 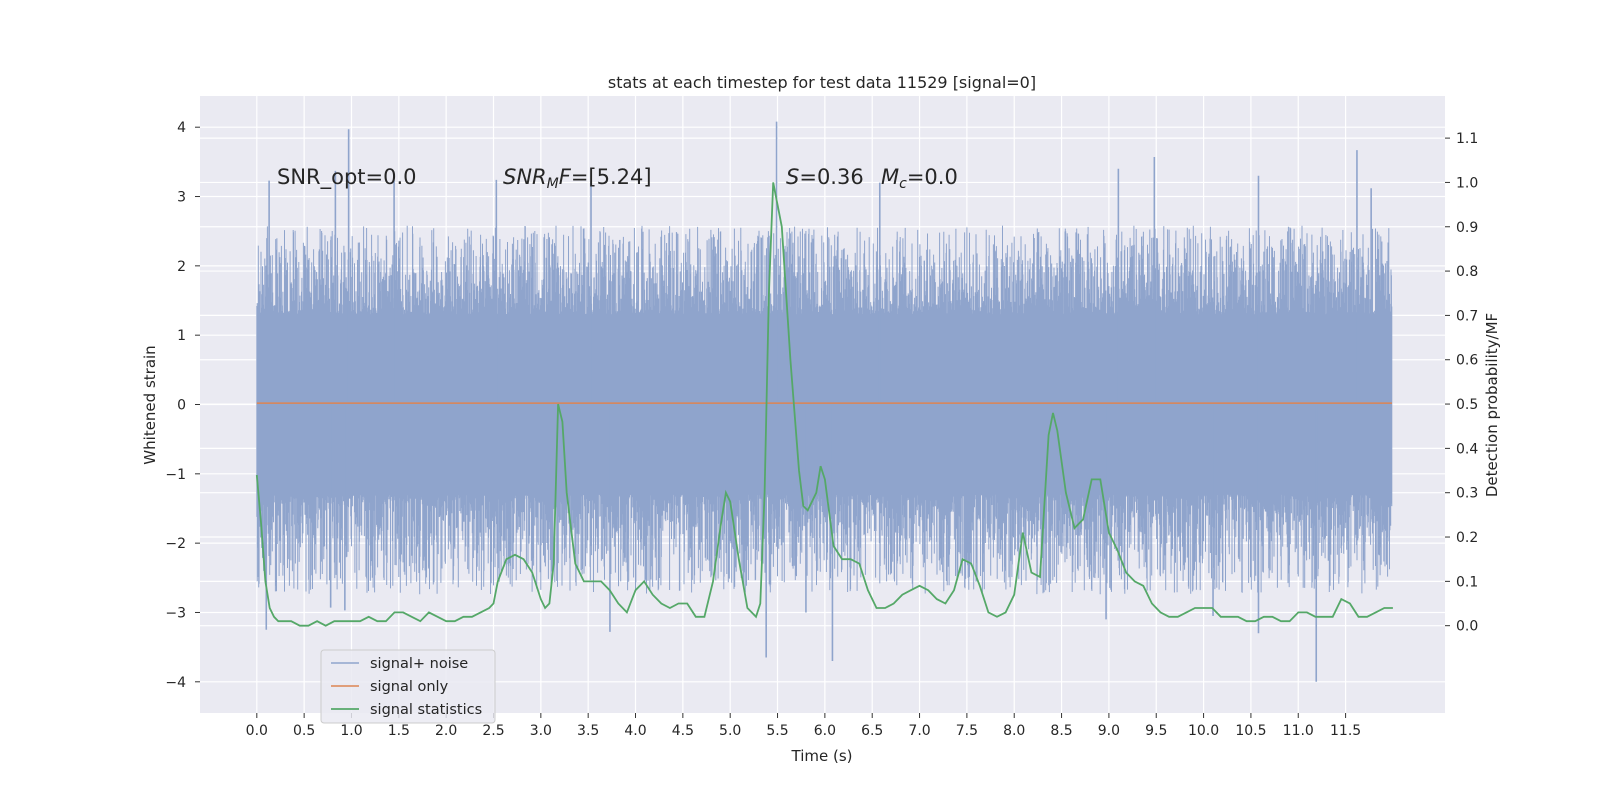 I want to click on y-axis-right: 1.1 1.0 0.9 0.8 0.7 0.6 0.5 0.4 0.3 0.2 0.1 0.0, so click(x=1461, y=383).